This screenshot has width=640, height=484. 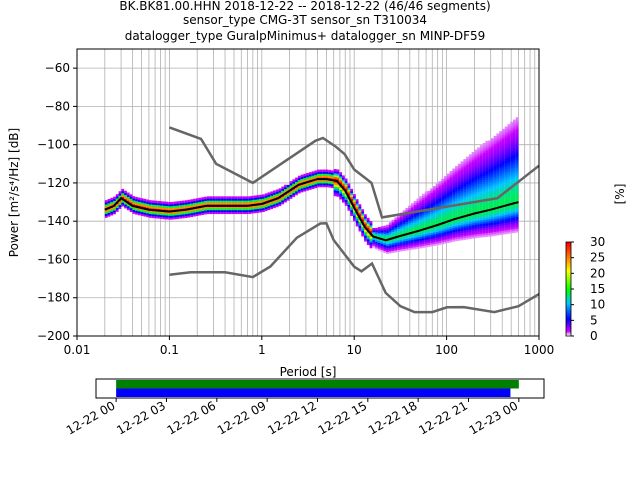 I want to click on y-tick-label: −60, so click(x=57, y=68).